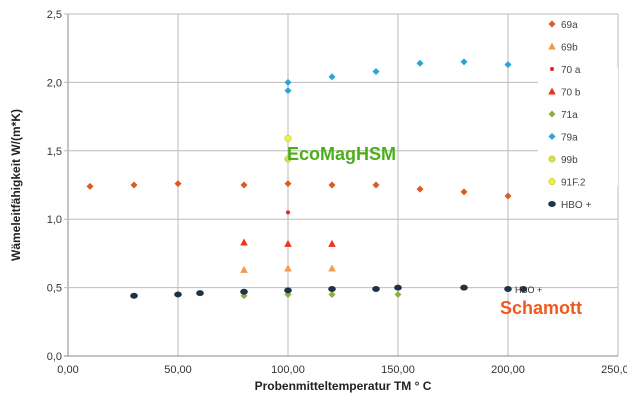  I want to click on legend-label: 99b, so click(569, 160).